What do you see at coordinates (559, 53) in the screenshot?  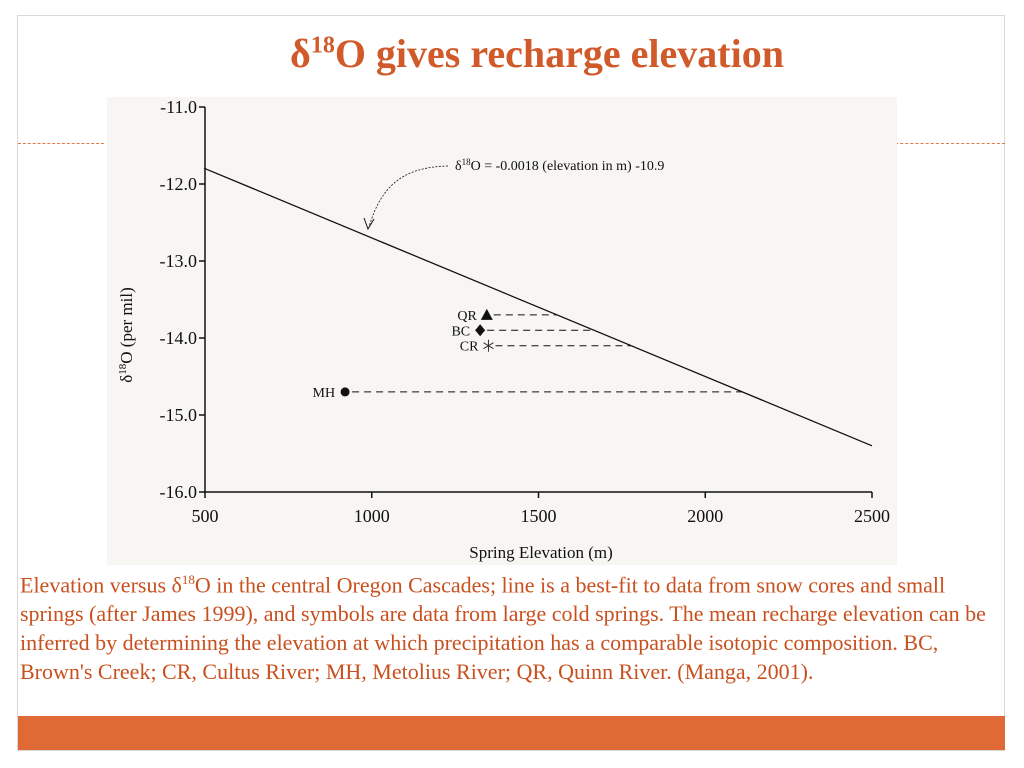 I see `title-text: O gives recharge elevation` at bounding box center [559, 53].